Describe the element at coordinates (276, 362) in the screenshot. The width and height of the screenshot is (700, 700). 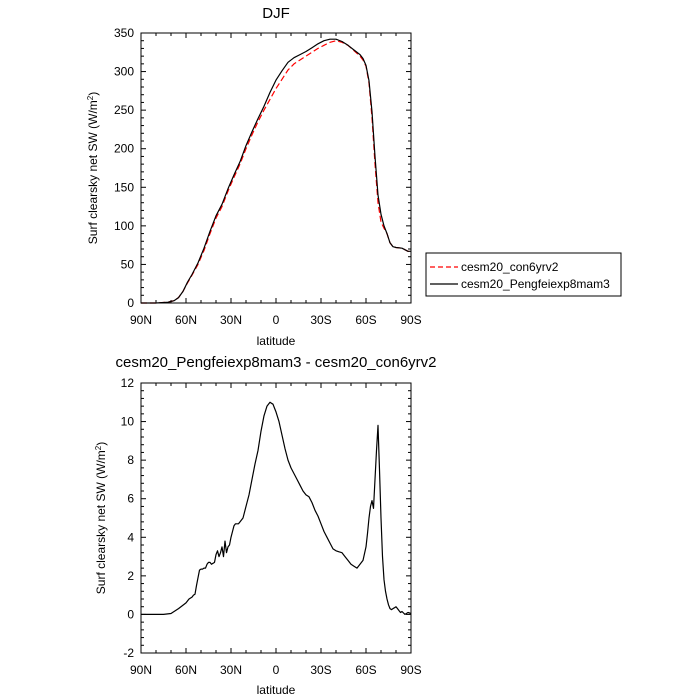
I see `panel-title: cesm20_Pengfeiexp8mam3 - cesm20_con6yrv2` at that location.